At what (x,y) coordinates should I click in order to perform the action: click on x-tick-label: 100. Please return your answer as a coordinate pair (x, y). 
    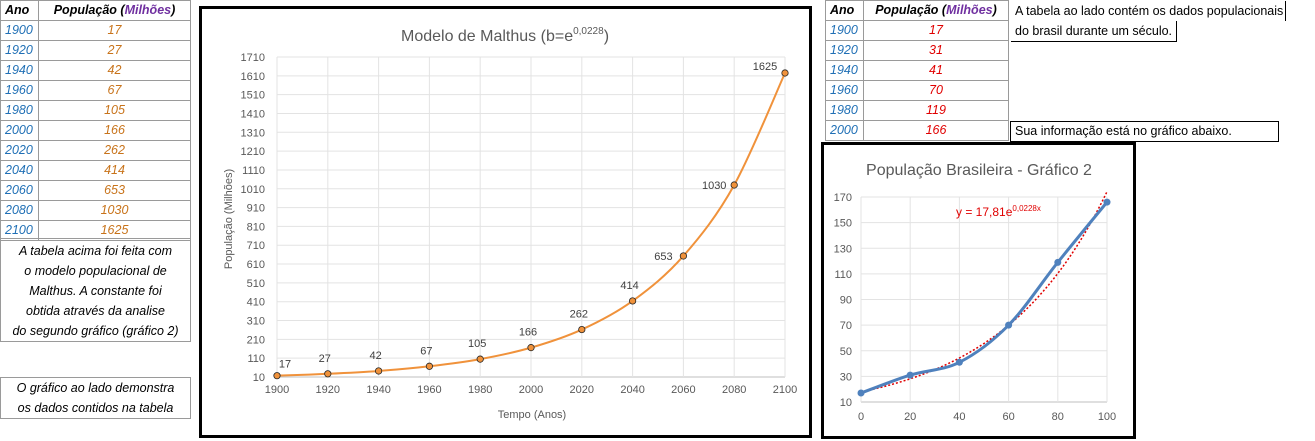
    Looking at the image, I should click on (1107, 417).